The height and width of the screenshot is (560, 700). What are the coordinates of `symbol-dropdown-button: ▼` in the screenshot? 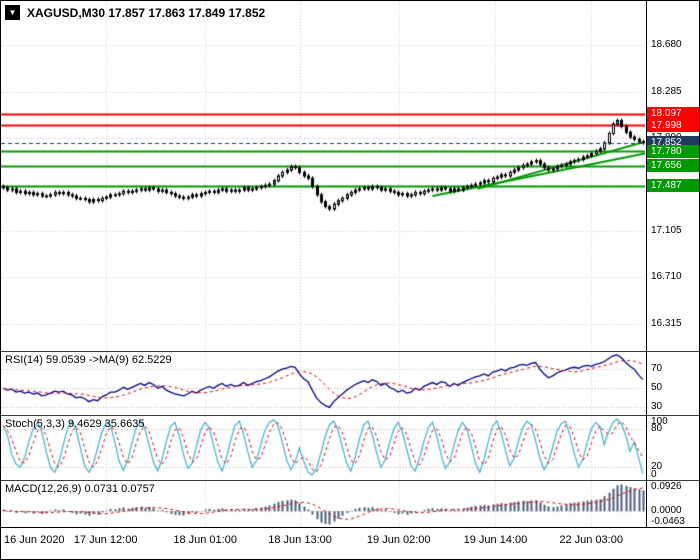 It's located at (12, 12).